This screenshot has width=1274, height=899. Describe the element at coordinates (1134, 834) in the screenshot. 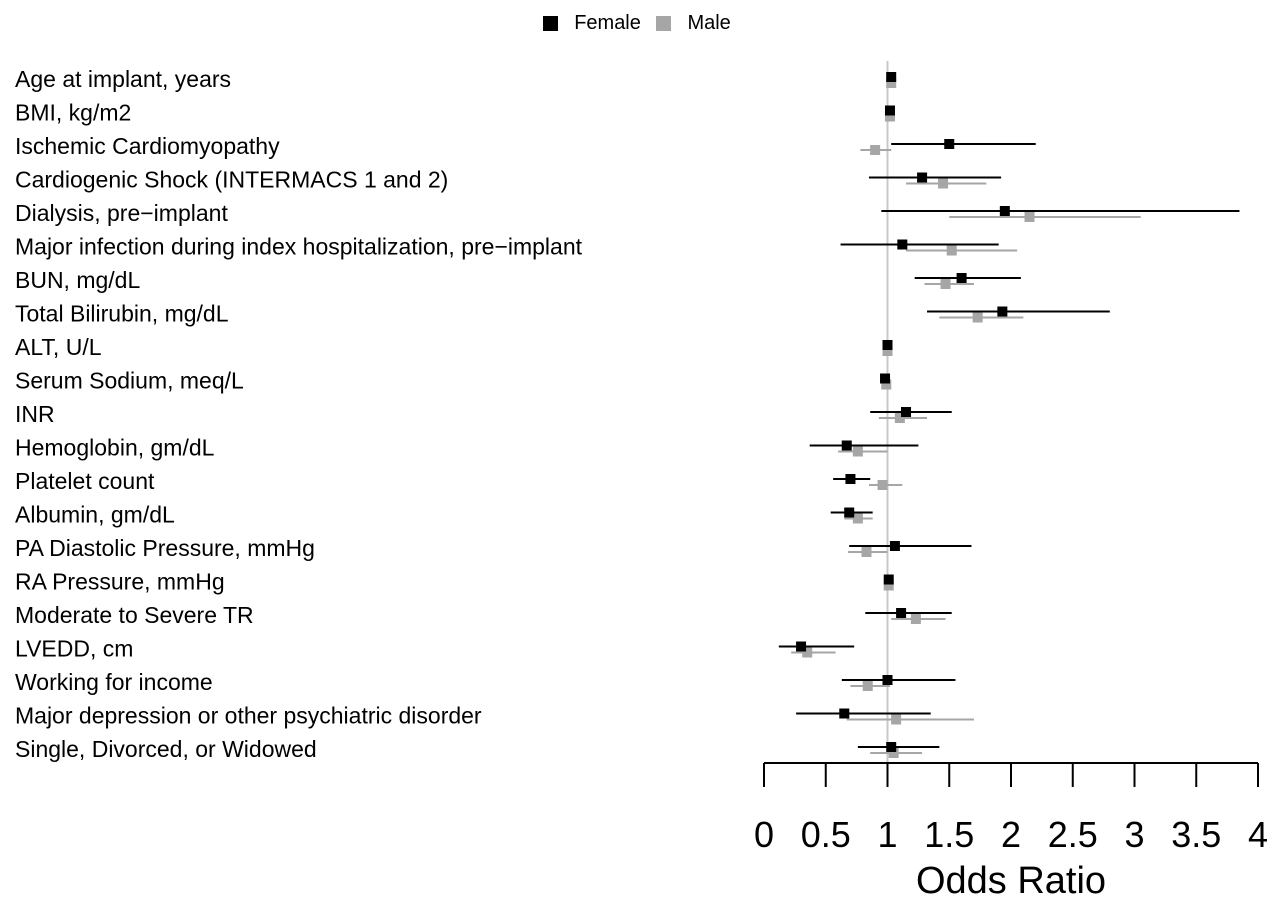

I see `x-tick-label: 3` at that location.